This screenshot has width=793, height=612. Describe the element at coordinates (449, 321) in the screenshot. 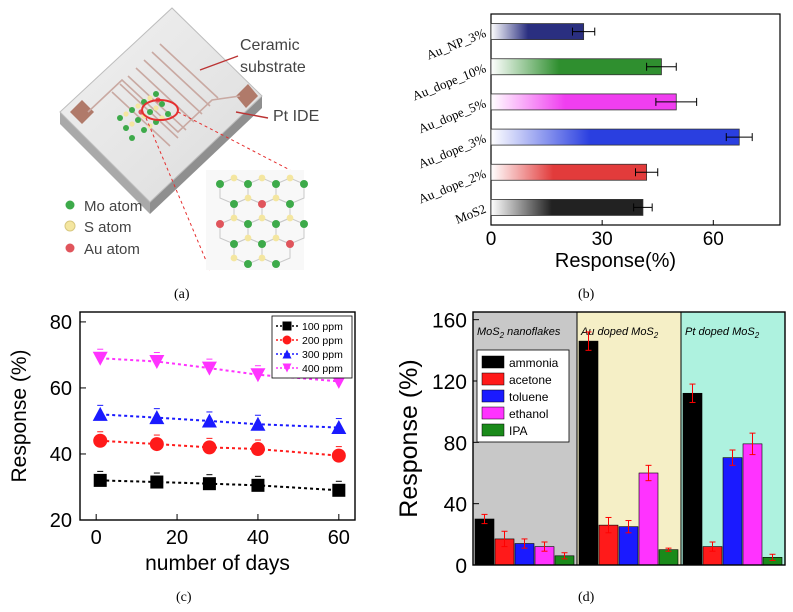

I see `y-tick-label: 160` at that location.